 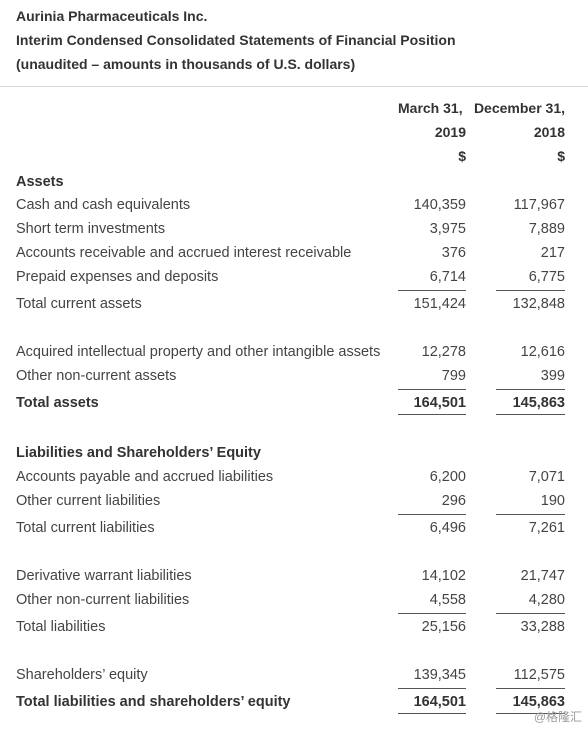 I want to click on value-2018: 7,261, so click(x=546, y=528).